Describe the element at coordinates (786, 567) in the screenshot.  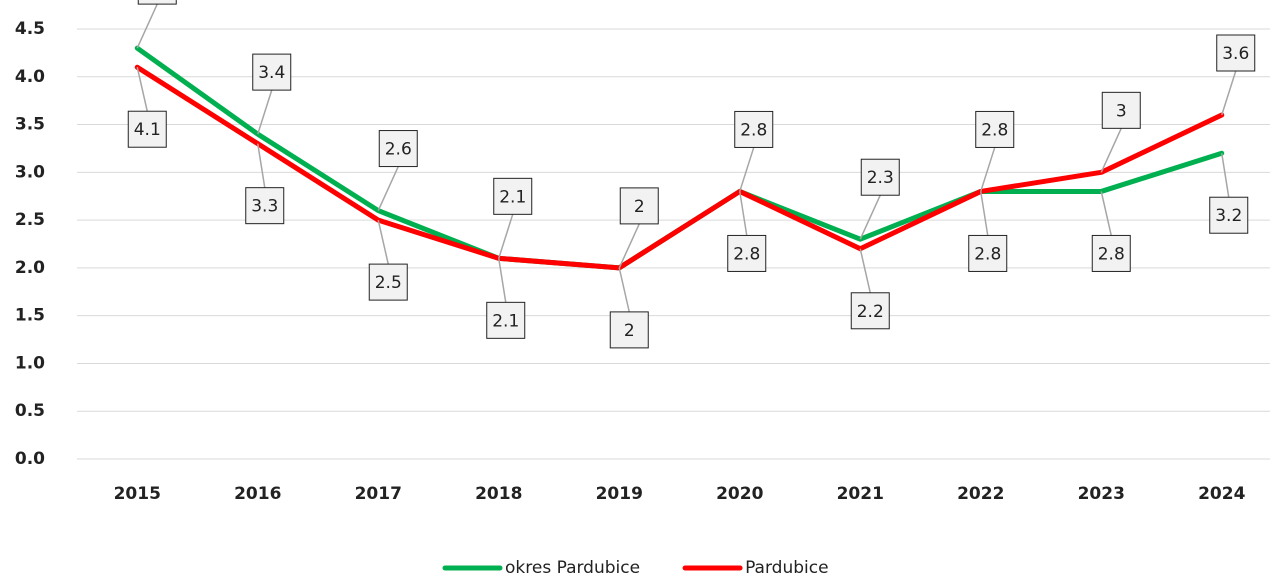
I see `legend-label: Pardubice` at that location.